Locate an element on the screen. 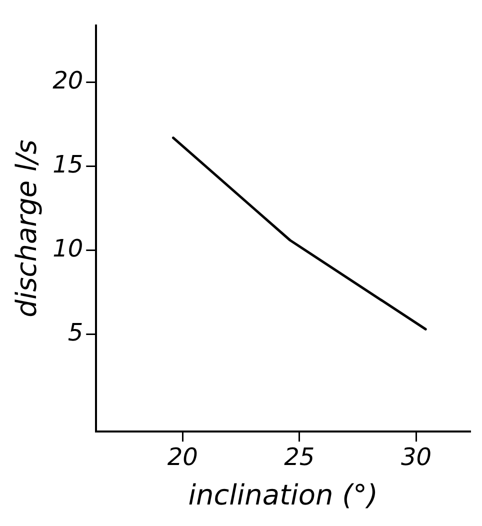  y-tick-label: 10 is located at coordinates (68, 248).